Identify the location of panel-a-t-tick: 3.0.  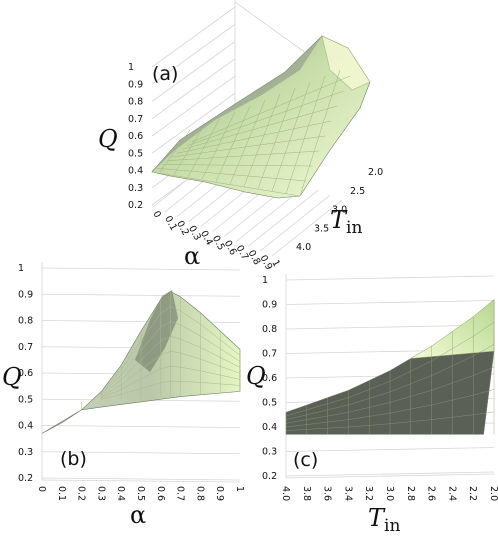
(339, 210).